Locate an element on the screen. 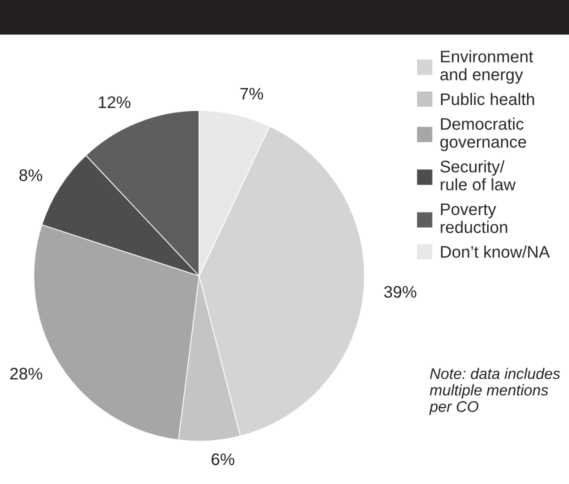 The height and width of the screenshot is (484, 569). data-label: 28% is located at coordinates (26, 374).